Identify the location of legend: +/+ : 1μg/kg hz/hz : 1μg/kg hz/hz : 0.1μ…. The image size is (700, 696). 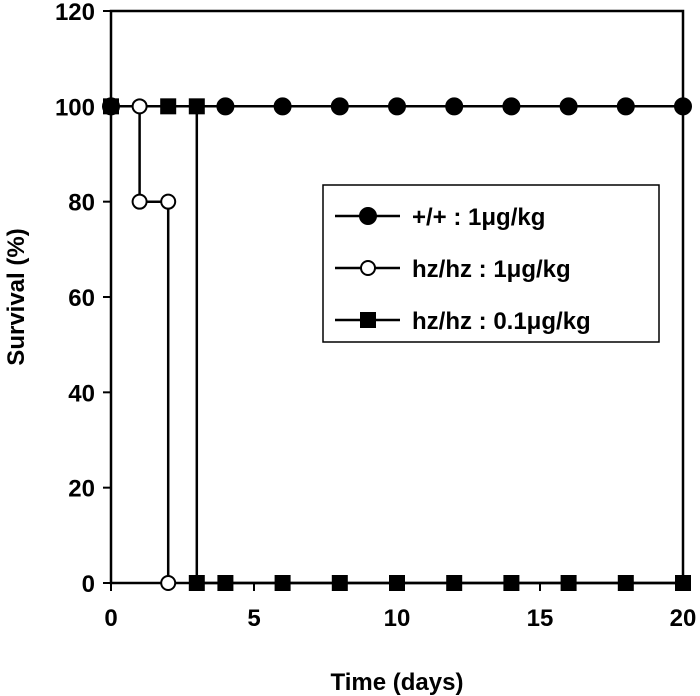
(491, 263).